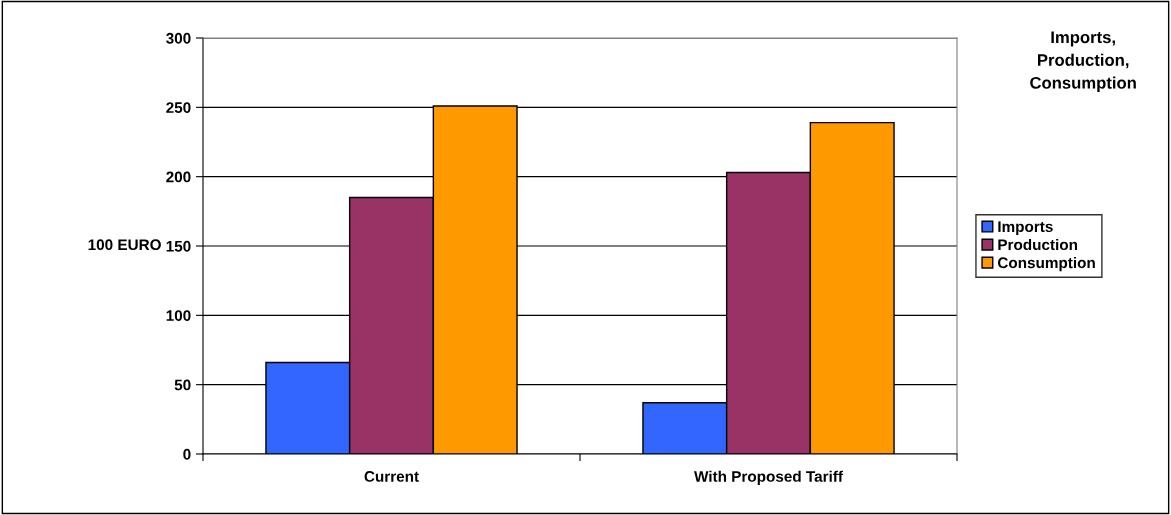 The image size is (1171, 515). What do you see at coordinates (178, 177) in the screenshot?
I see `y-tick-label: 200` at bounding box center [178, 177].